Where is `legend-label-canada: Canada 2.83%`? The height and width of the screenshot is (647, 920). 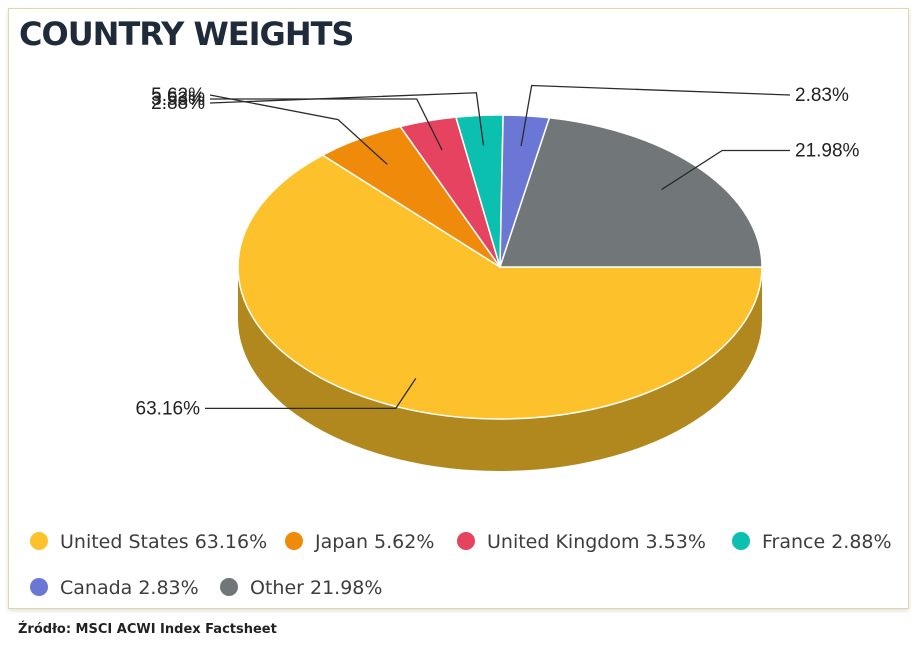 legend-label-canada: Canada 2.83% is located at coordinates (129, 588).